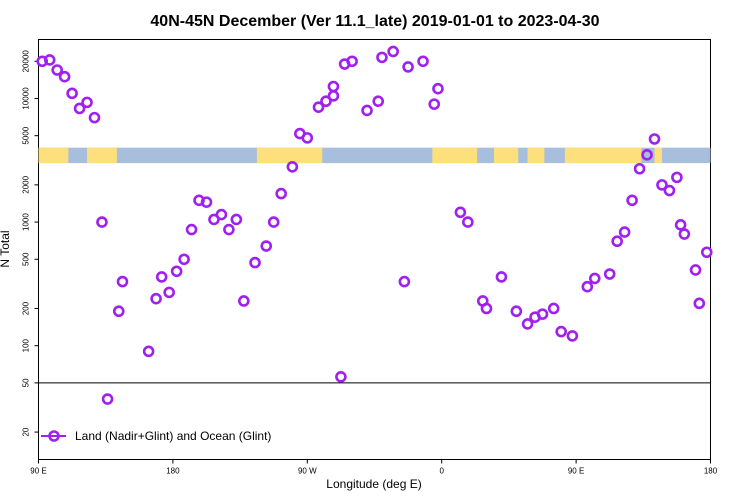 Image resolution: width=750 pixels, height=500 pixels. I want to click on y-tick-label: 20000, so click(26, 61).